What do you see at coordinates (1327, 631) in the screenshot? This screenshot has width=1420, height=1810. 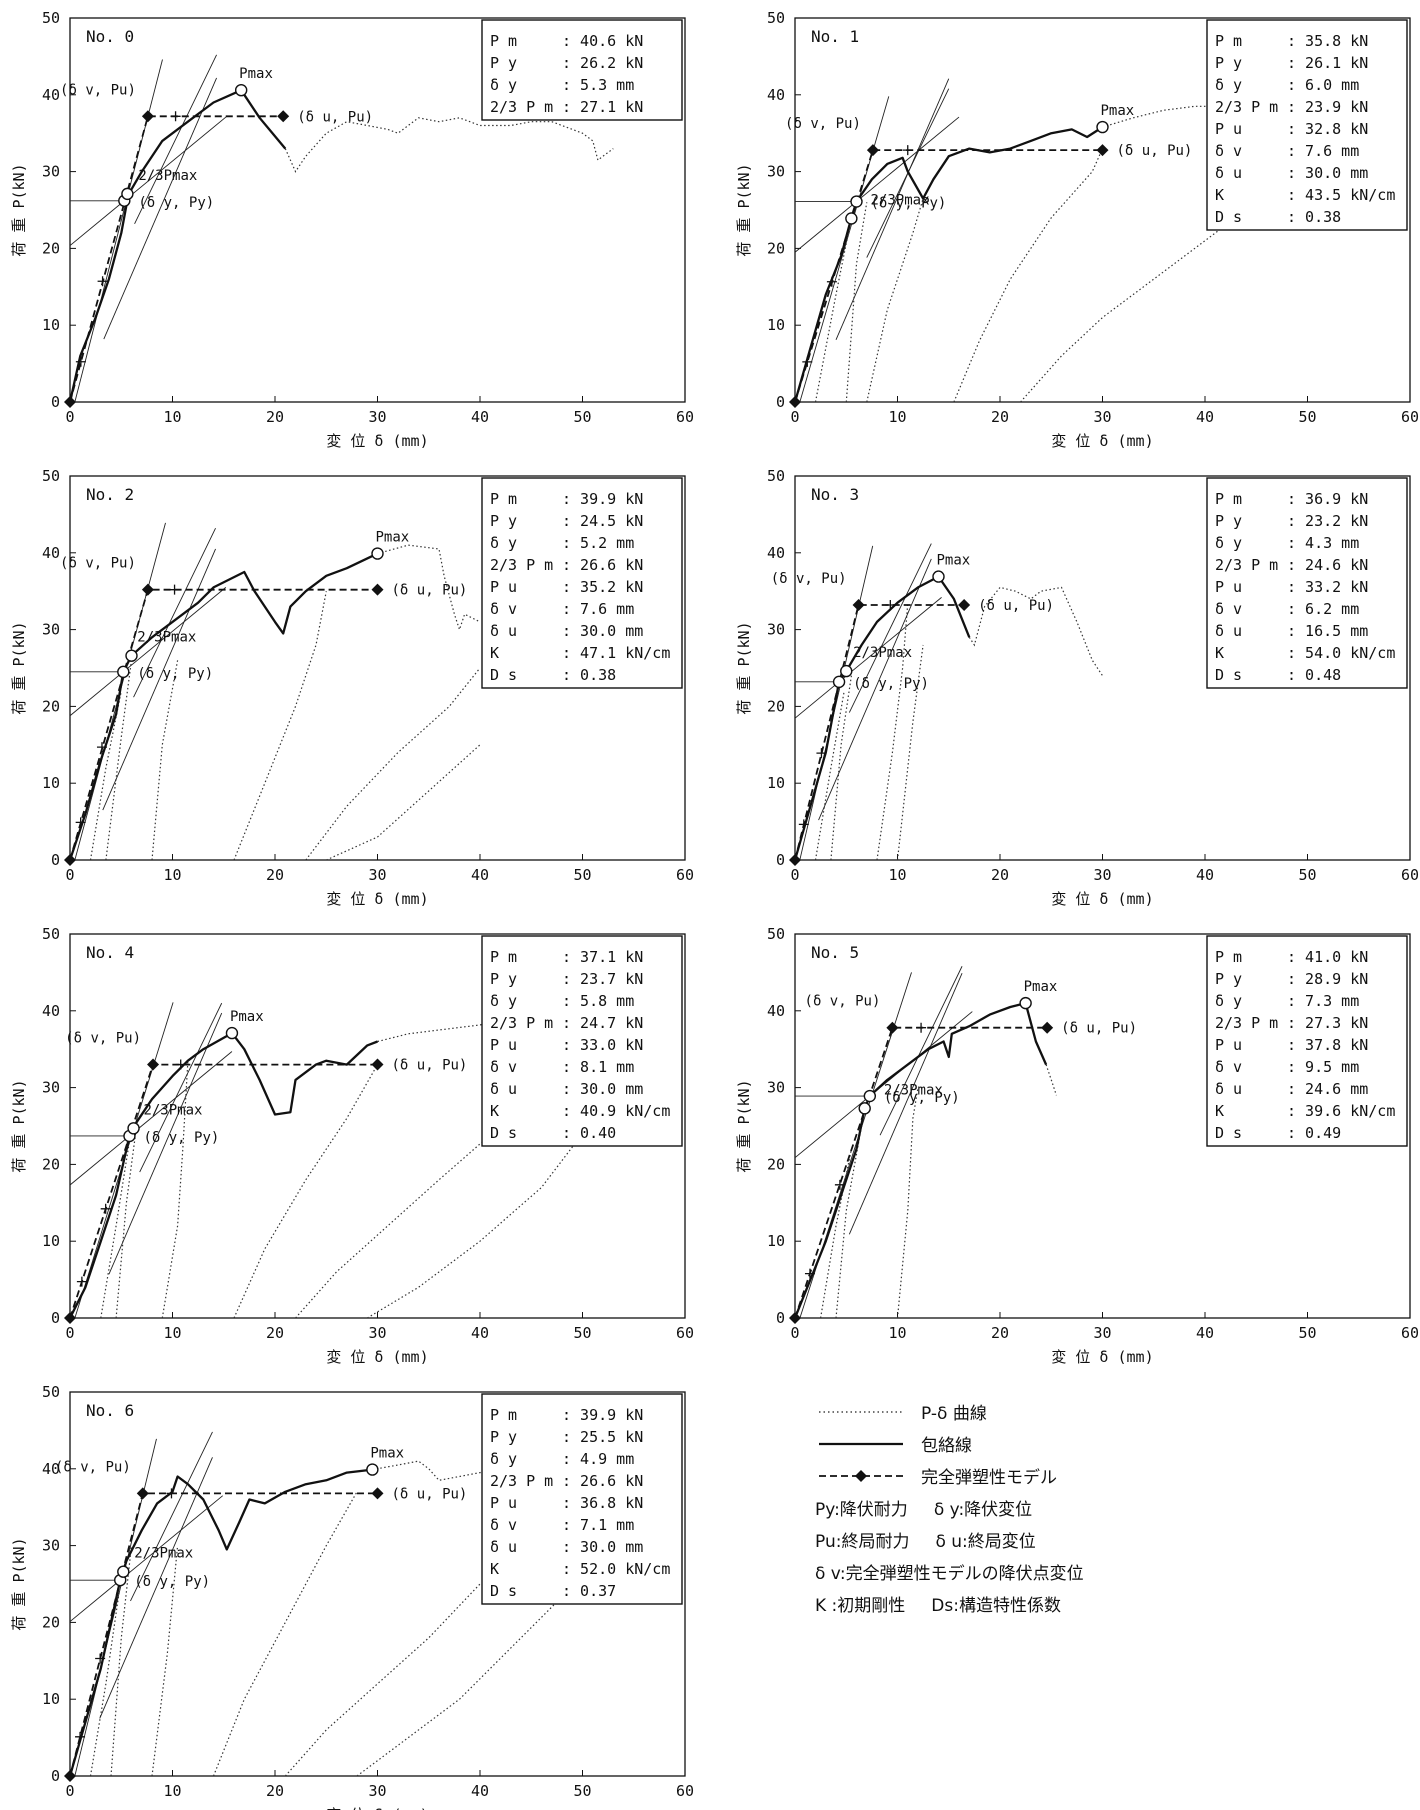 I see `stats-value: : 16.5 mm` at bounding box center [1327, 631].